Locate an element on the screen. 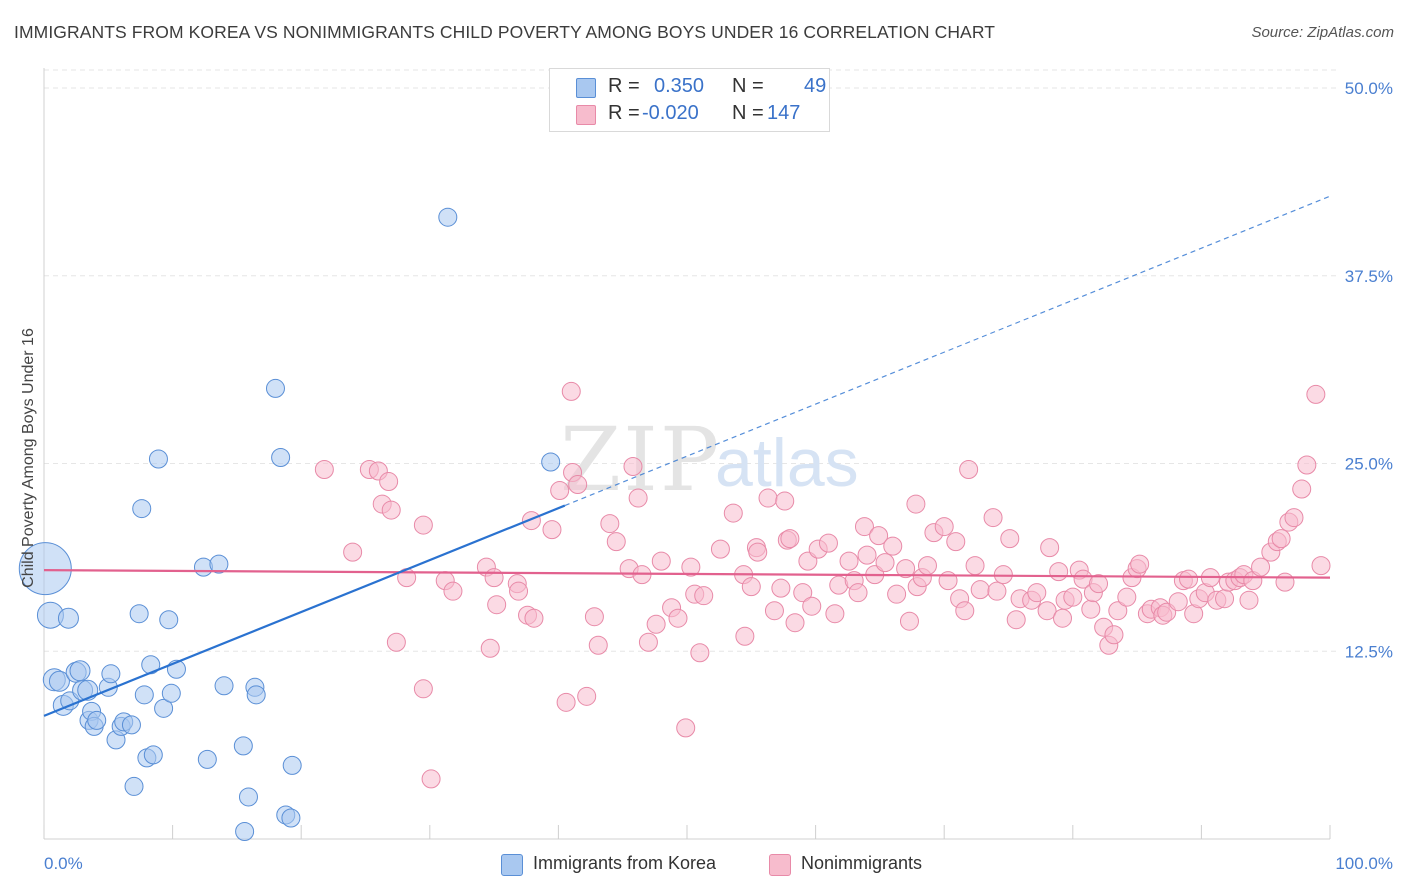 This screenshot has height=892, width=1406. y-tick-label: 12.5% is located at coordinates (1369, 651).